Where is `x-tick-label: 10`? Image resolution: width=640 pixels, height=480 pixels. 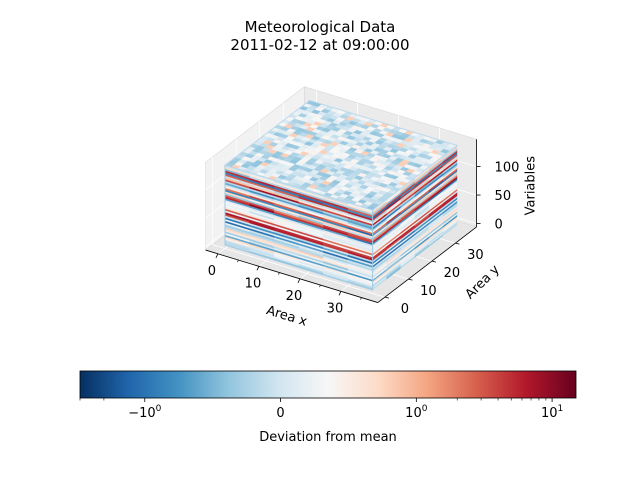
x-tick-label: 10 is located at coordinates (253, 283).